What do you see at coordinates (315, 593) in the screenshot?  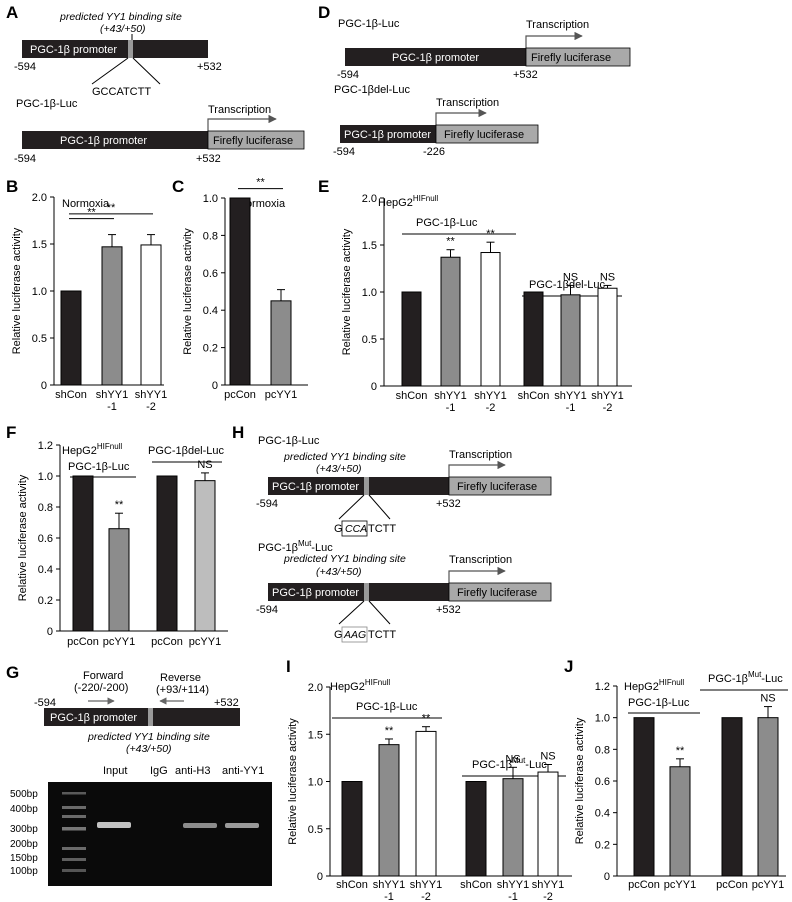 I see `panel-h-mut-promoter-label: PGC-1β promoter` at bounding box center [315, 593].